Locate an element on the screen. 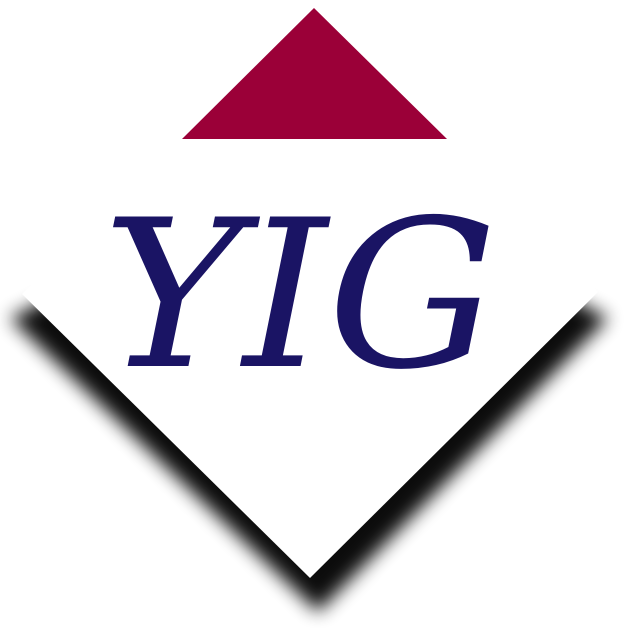 This screenshot has width=624, height=634. roof-triangle is located at coordinates (314, 73).